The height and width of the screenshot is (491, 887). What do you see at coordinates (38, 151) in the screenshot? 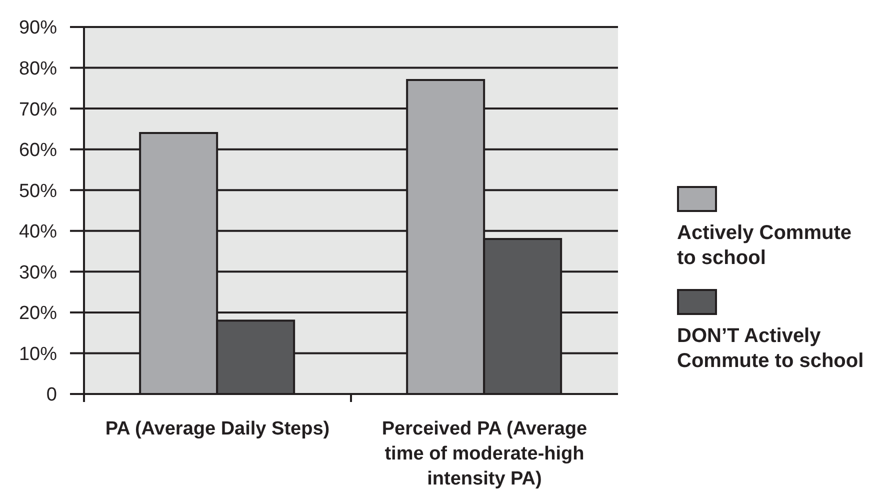
I see `y-tick-label: 60%` at bounding box center [38, 151].